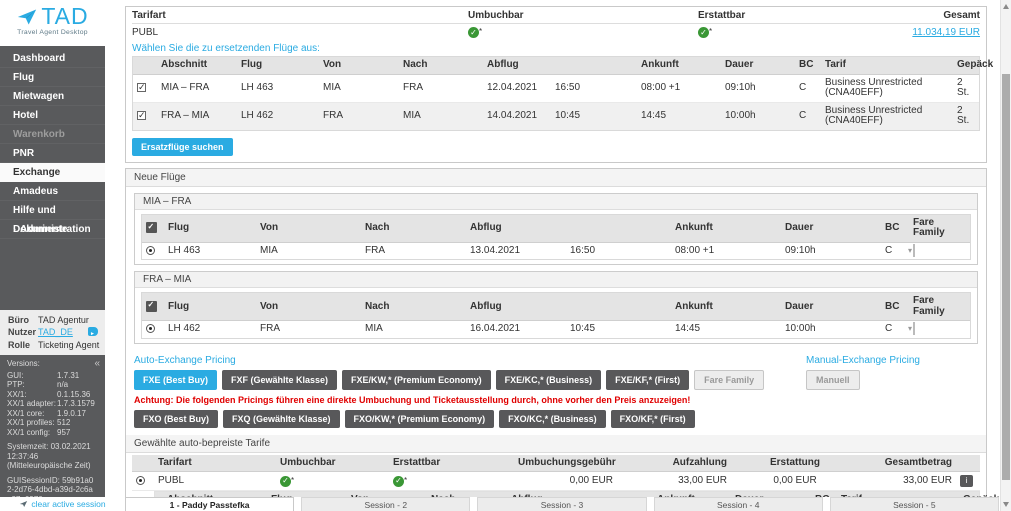 The width and height of the screenshot is (1011, 511). Describe the element at coordinates (24, 504) in the screenshot. I see `clear-session-icon` at that location.